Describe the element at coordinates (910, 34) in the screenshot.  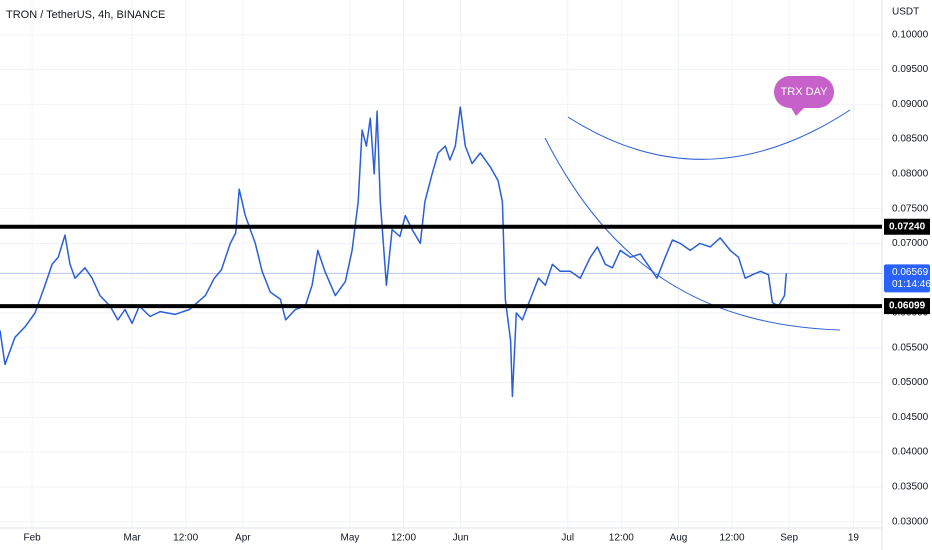
I see `y-tick-label: 0.10000` at that location.